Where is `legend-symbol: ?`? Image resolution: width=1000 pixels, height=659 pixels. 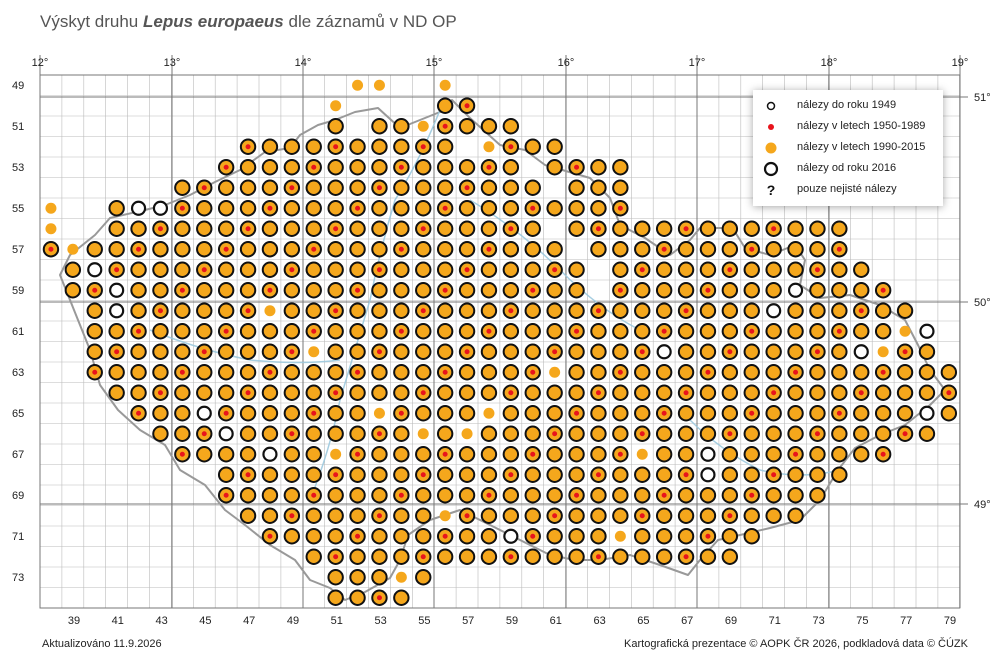
legend-symbol: ? is located at coordinates (771, 190).